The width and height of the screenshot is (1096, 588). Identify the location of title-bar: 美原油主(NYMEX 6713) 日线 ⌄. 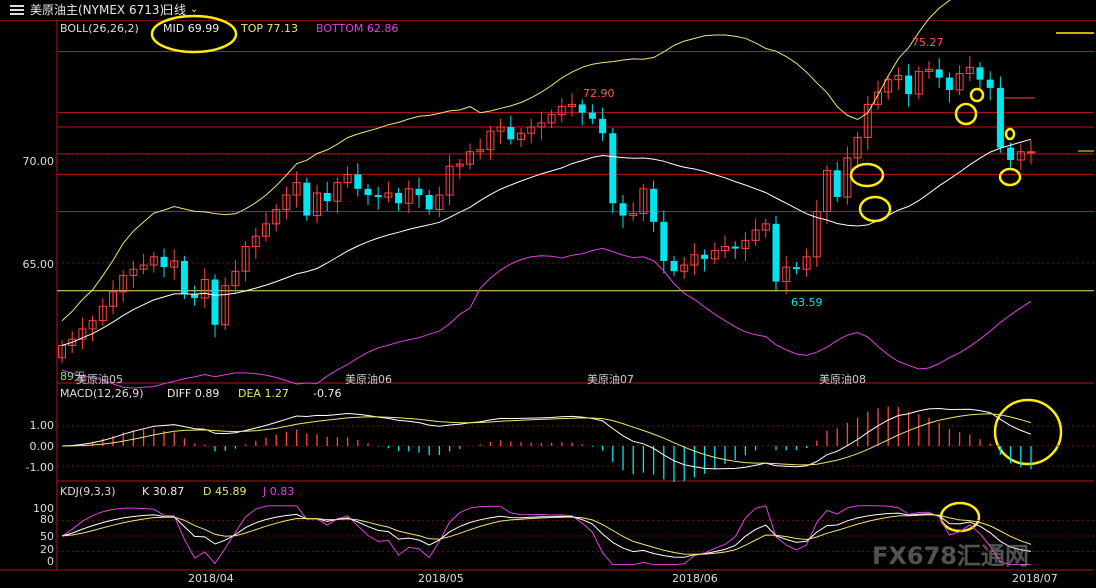
(548, 10).